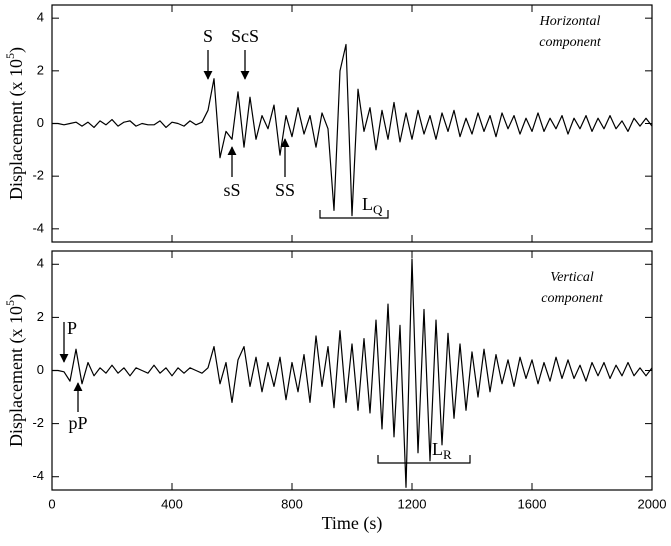 The width and height of the screenshot is (671, 546). Describe the element at coordinates (285, 190) in the screenshot. I see `phase-label: SS` at that location.